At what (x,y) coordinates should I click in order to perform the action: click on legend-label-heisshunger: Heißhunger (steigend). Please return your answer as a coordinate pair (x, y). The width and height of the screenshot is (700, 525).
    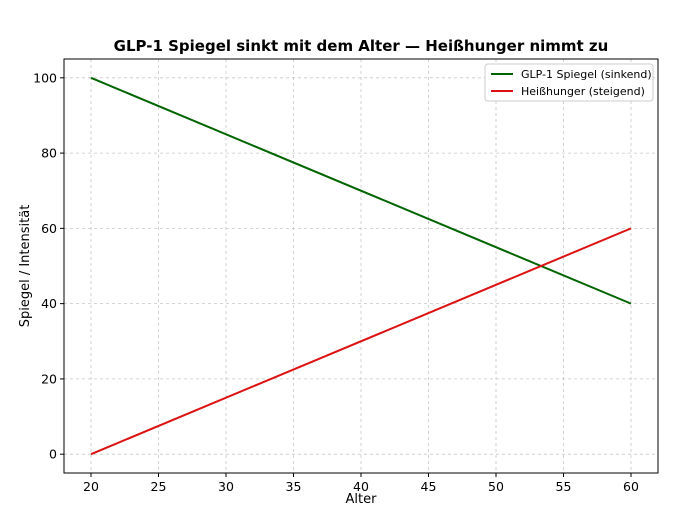
    Looking at the image, I should click on (583, 91).